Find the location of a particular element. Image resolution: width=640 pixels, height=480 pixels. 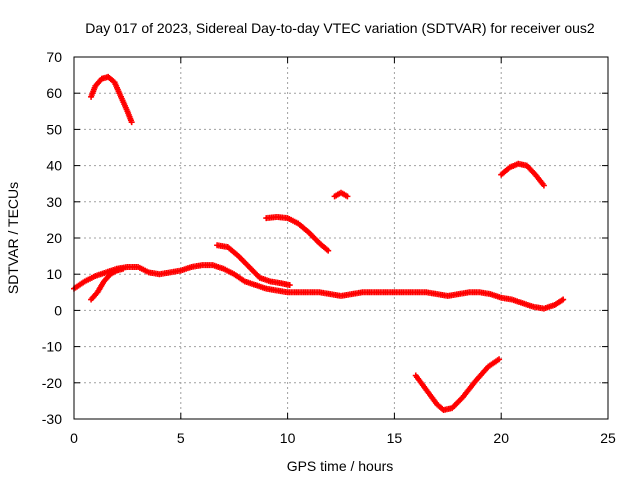

y-tick-label: 30 is located at coordinates (54, 202).